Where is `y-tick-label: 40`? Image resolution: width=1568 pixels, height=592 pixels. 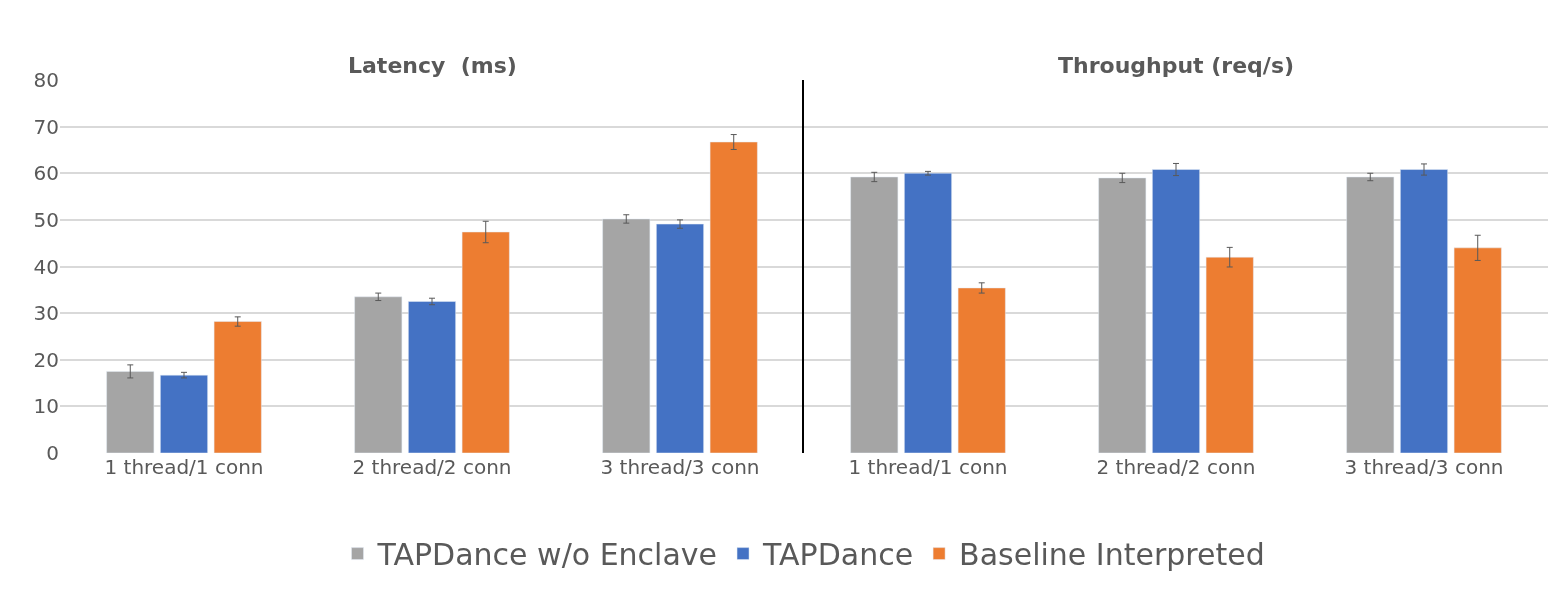
y-tick-label: 40 is located at coordinates (46, 266).